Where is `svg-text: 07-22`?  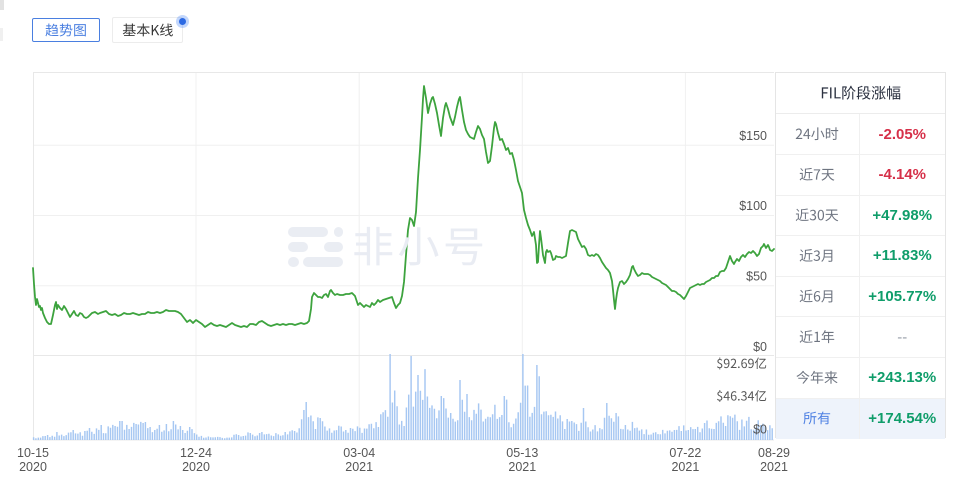 svg-text: 07-22 is located at coordinates (685, 453).